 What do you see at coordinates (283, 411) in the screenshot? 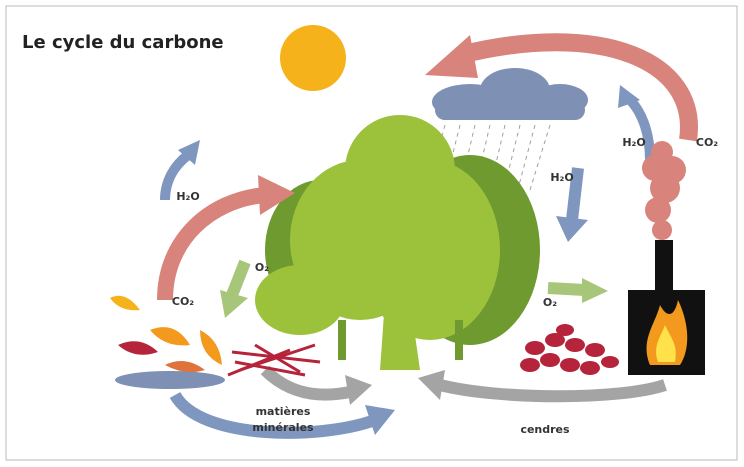
I see `label: matières` at bounding box center [283, 411].